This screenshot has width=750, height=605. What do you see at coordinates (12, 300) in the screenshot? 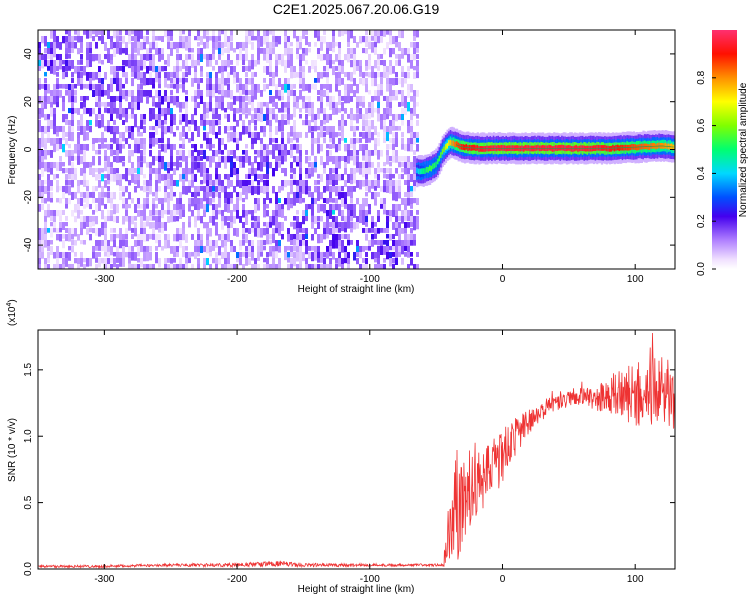
I see `snr-multiplier-close: )` at bounding box center [12, 300].